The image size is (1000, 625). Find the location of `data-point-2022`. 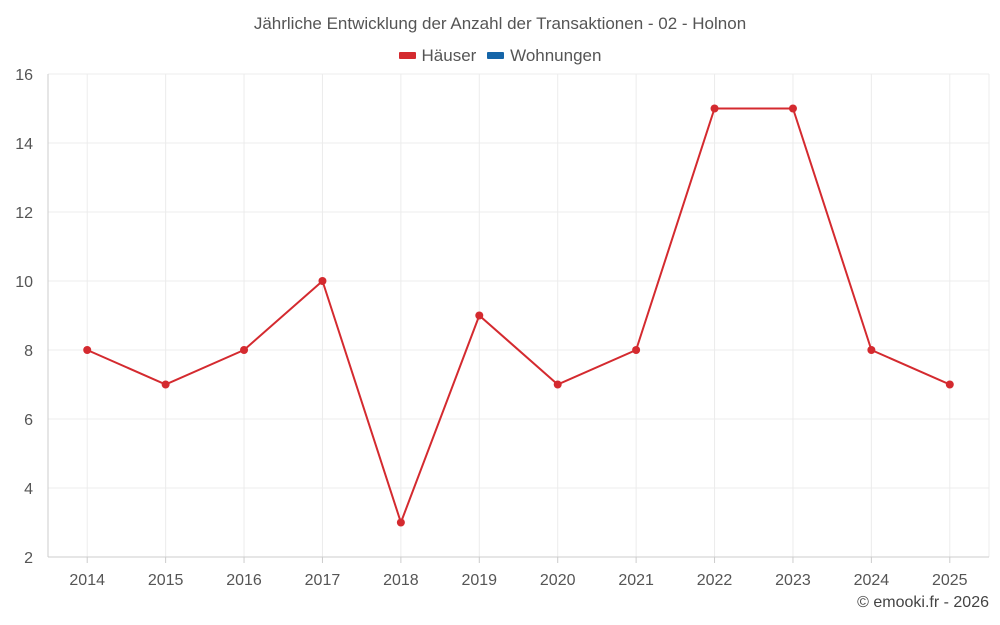

data-point-2022 is located at coordinates (714, 108).